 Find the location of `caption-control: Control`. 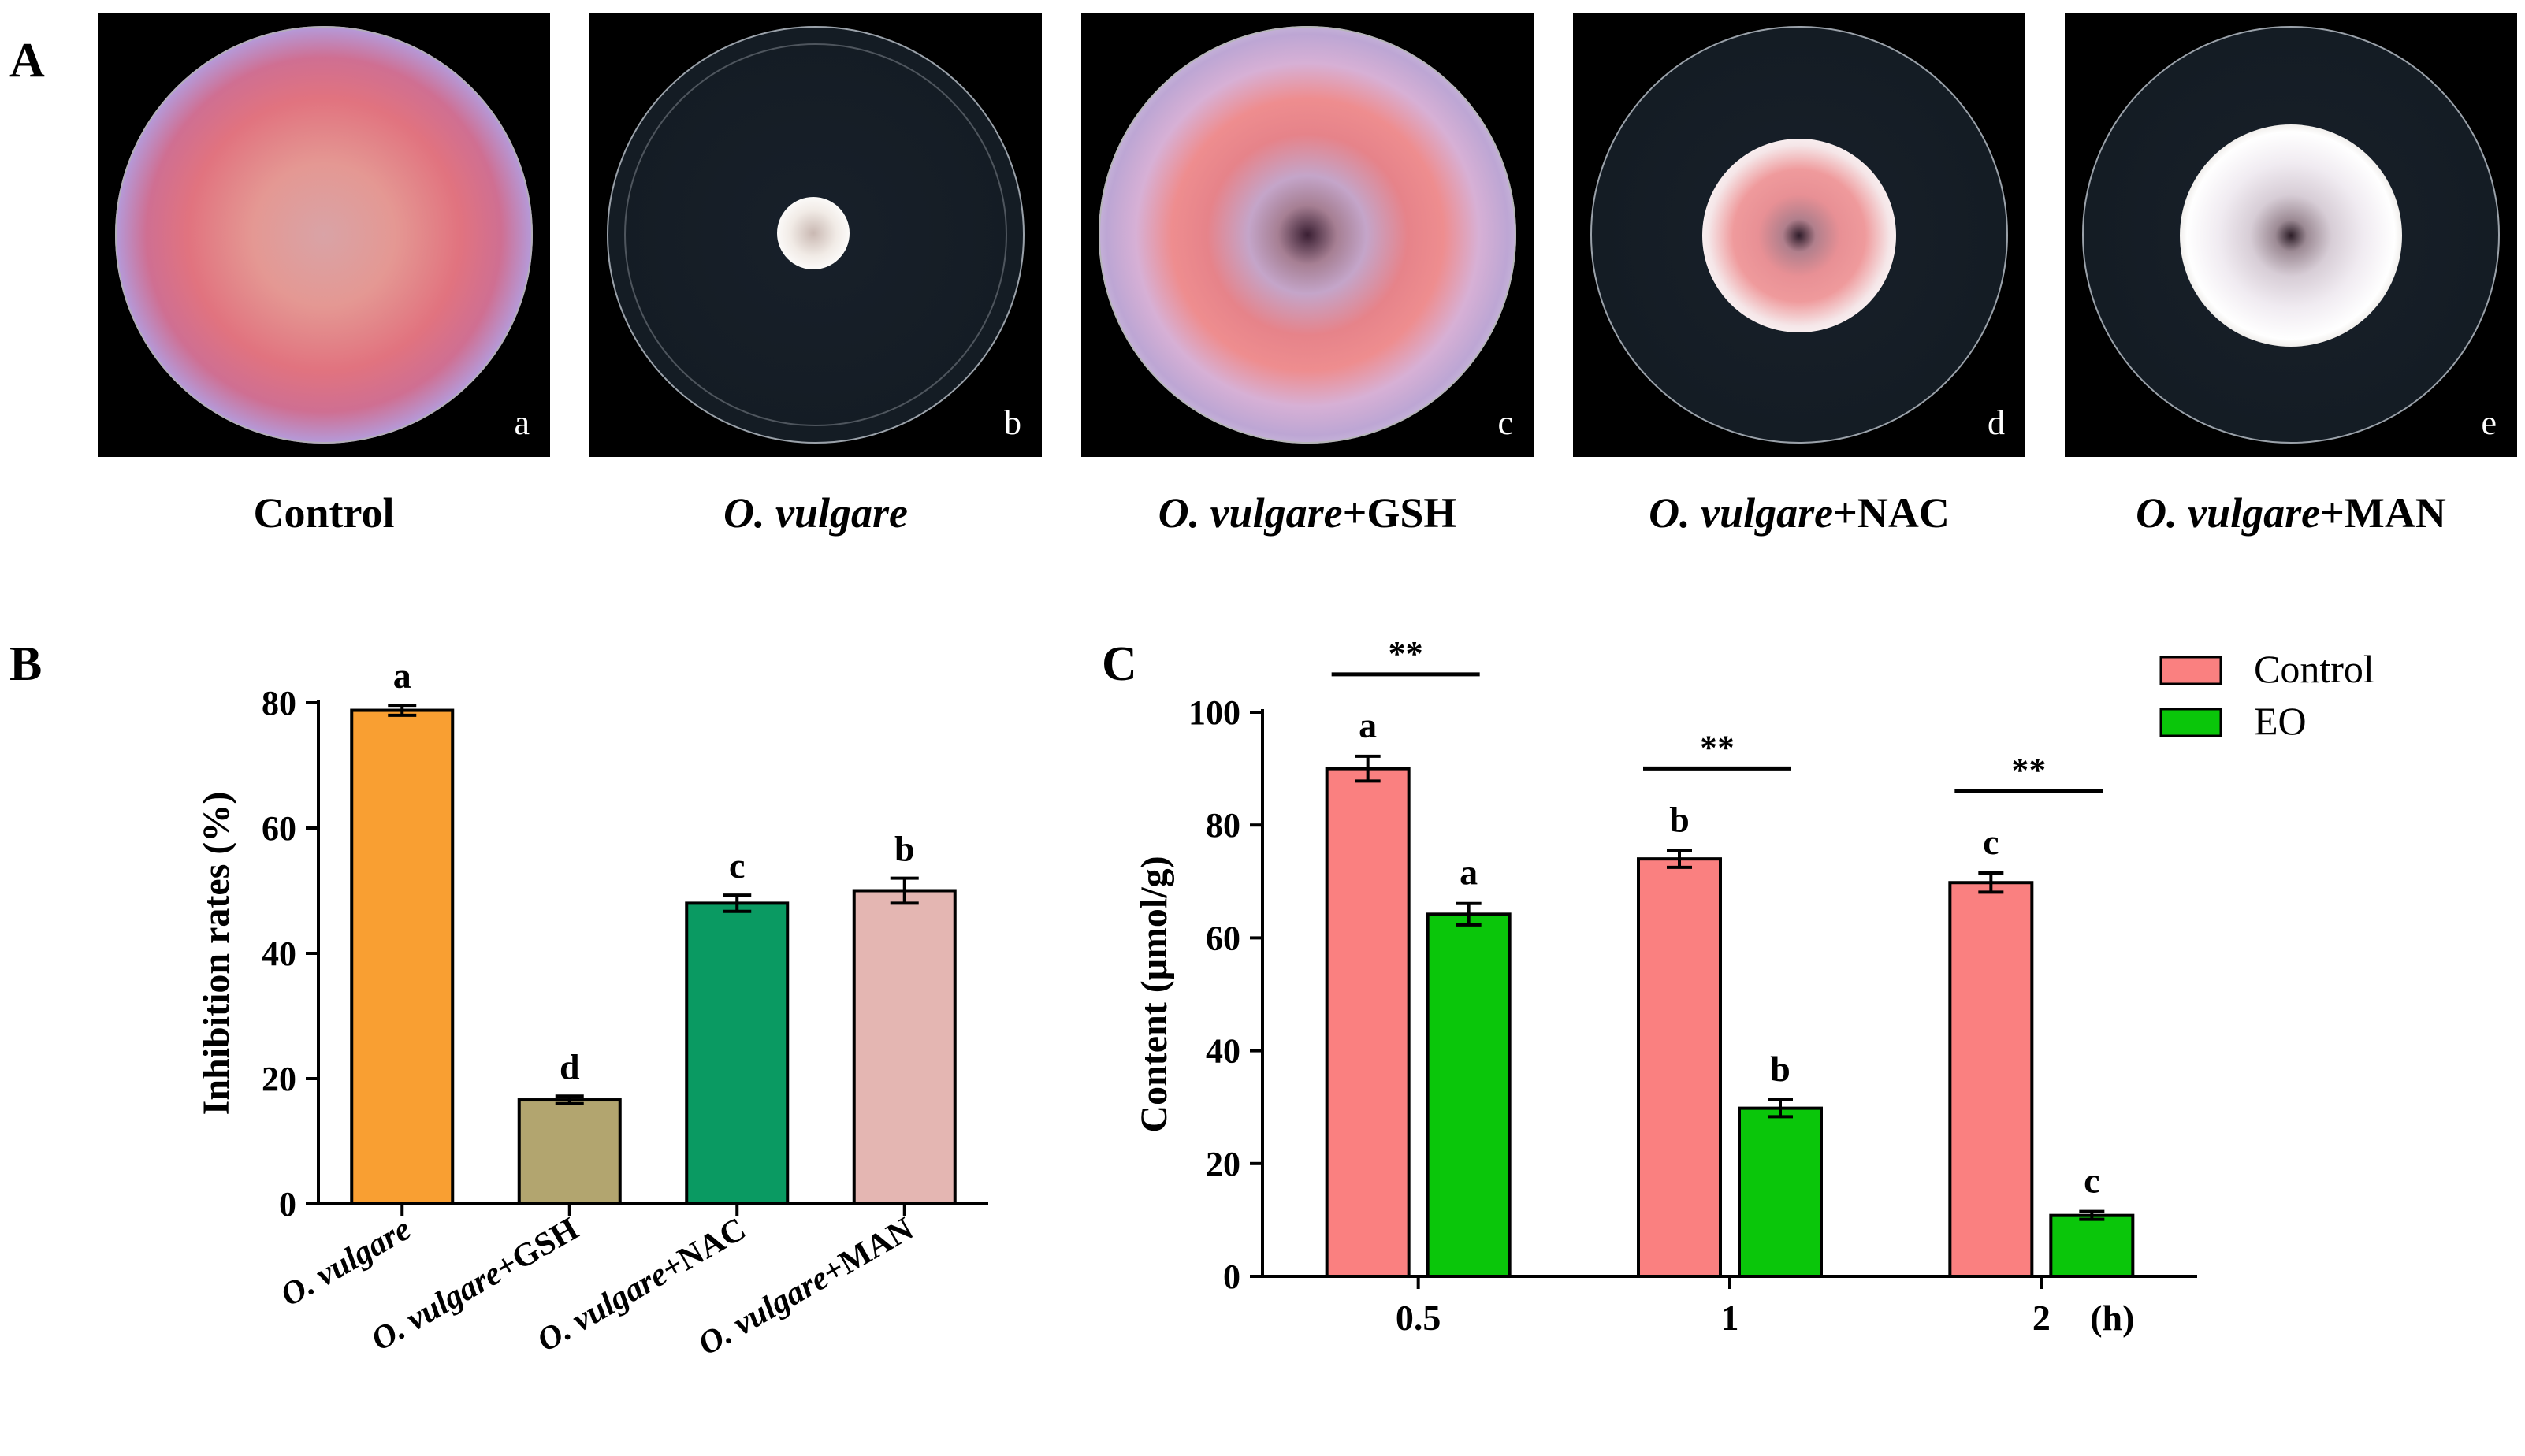

caption-control: Control is located at coordinates (324, 512).